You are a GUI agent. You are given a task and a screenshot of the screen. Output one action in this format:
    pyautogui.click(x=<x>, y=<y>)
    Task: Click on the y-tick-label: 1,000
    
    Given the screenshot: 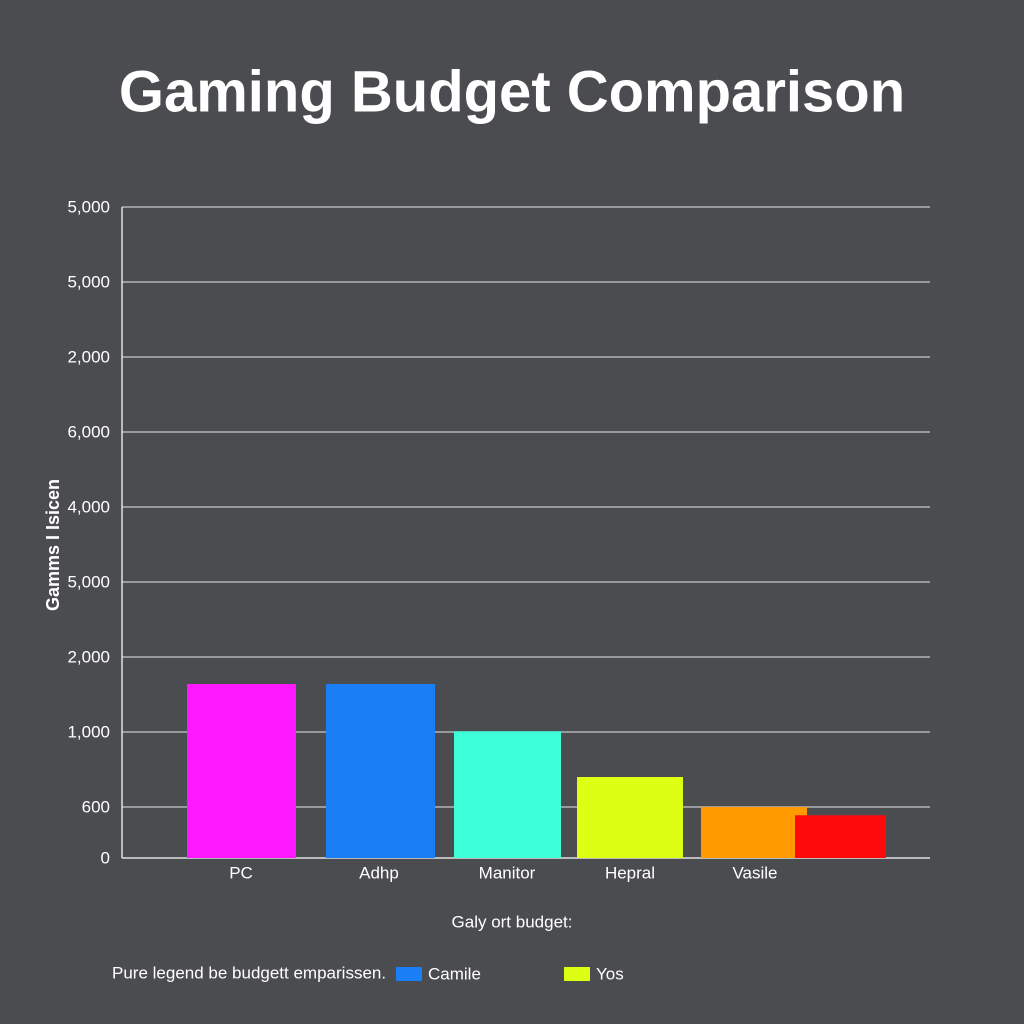 What is the action you would take?
    pyautogui.click(x=88, y=731)
    